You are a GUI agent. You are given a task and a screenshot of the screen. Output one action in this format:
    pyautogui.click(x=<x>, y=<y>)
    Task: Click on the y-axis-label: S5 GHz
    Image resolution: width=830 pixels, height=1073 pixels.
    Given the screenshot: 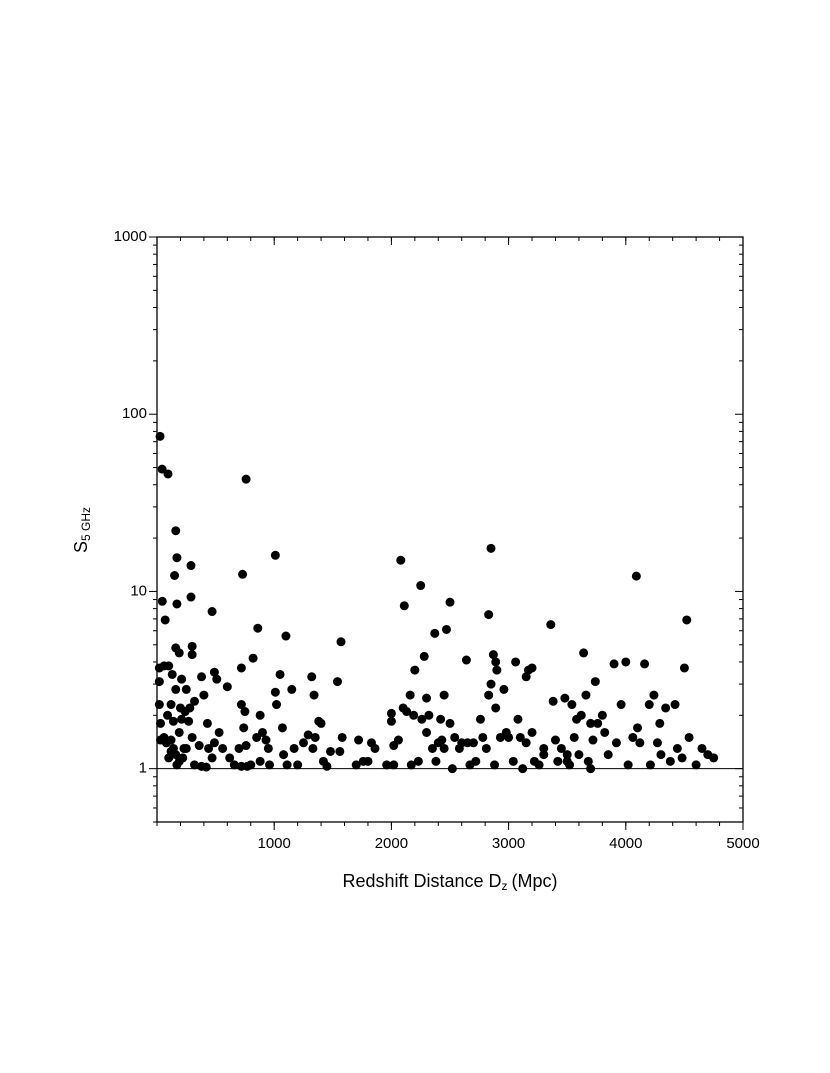 What is the action you would take?
    pyautogui.click(x=82, y=530)
    